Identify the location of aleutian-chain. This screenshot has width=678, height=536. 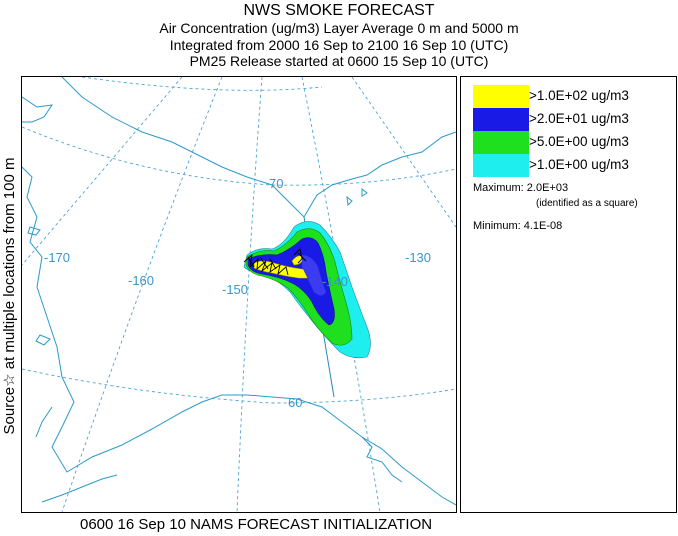
(79, 488).